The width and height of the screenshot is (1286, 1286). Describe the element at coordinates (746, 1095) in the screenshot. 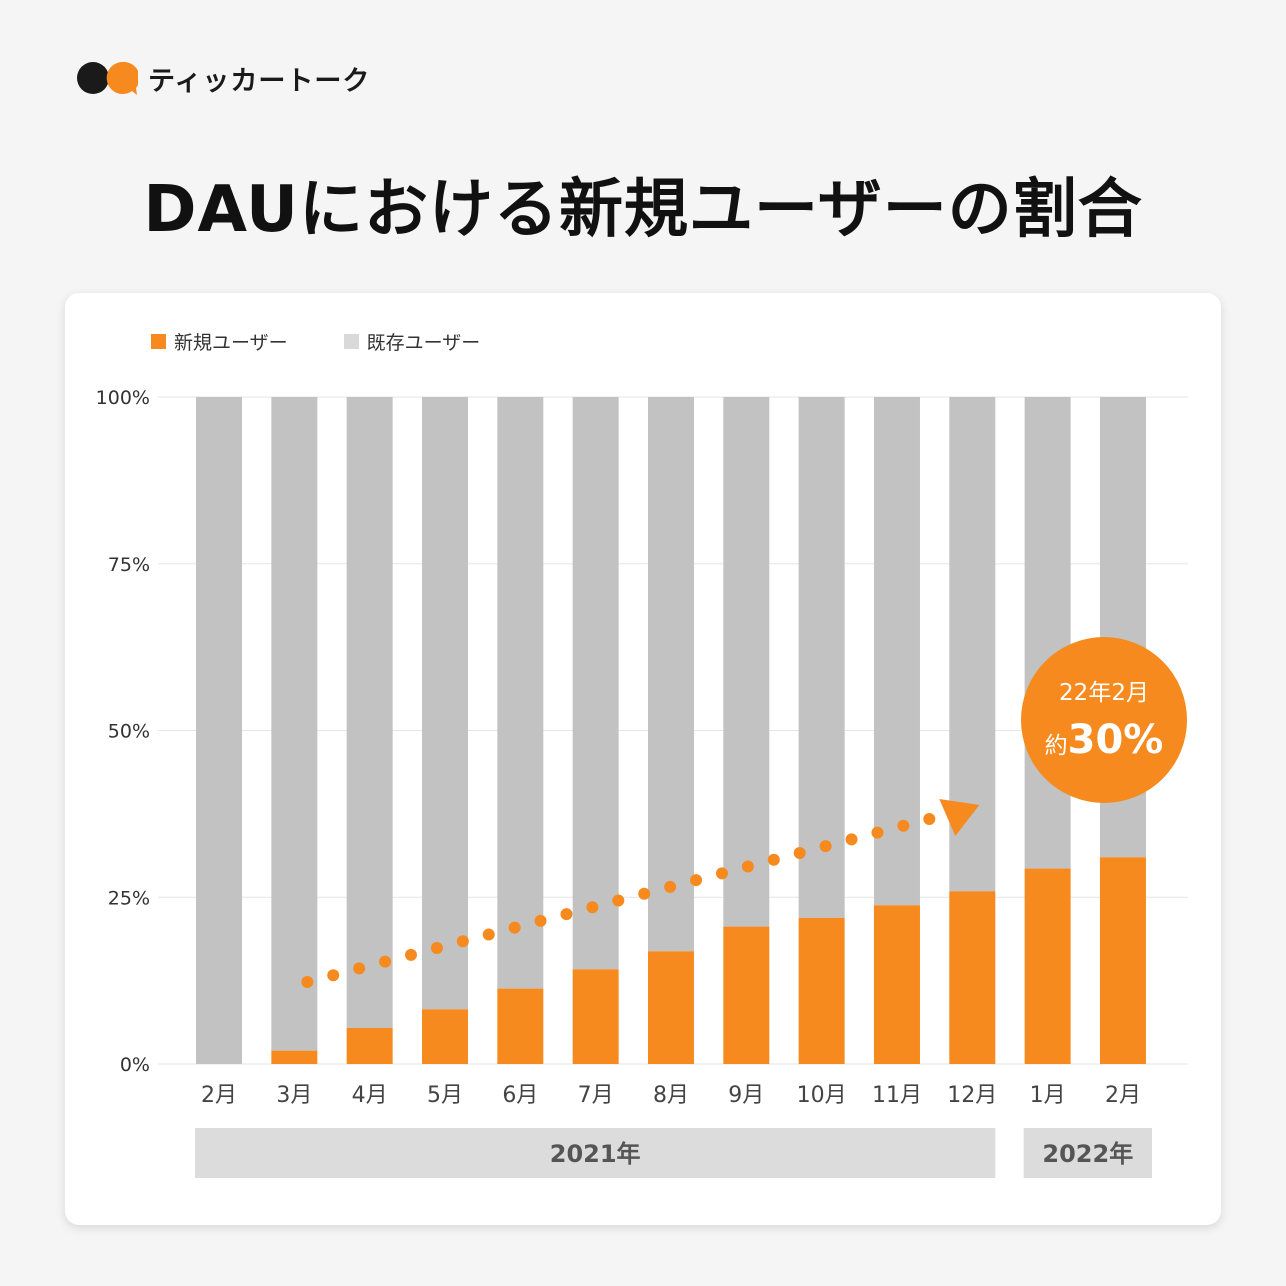

I see `x-tick-label: 9月` at that location.